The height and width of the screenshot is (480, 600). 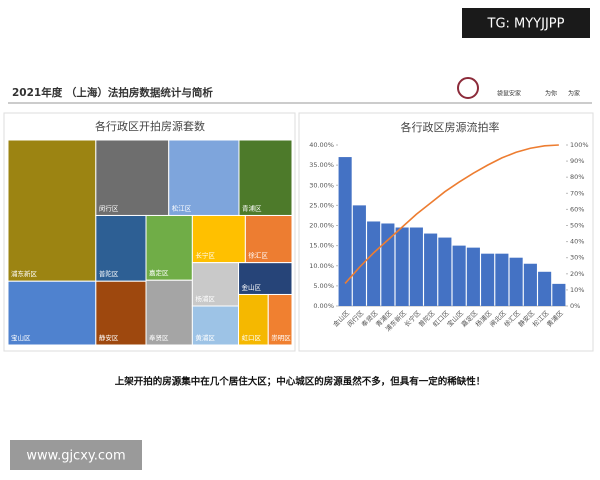 I want to click on y2-tick-label: 40%, so click(x=577, y=242).